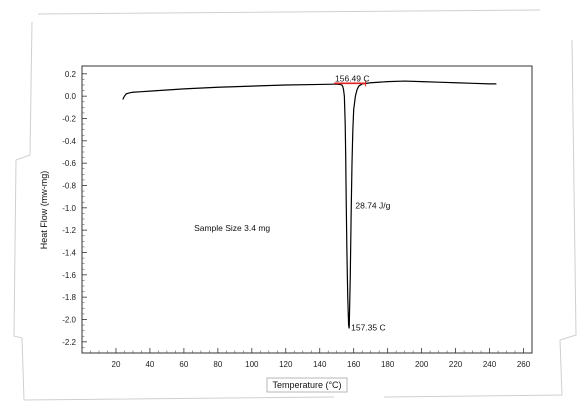  I want to click on y-tick-label: -0.6, so click(69, 163).